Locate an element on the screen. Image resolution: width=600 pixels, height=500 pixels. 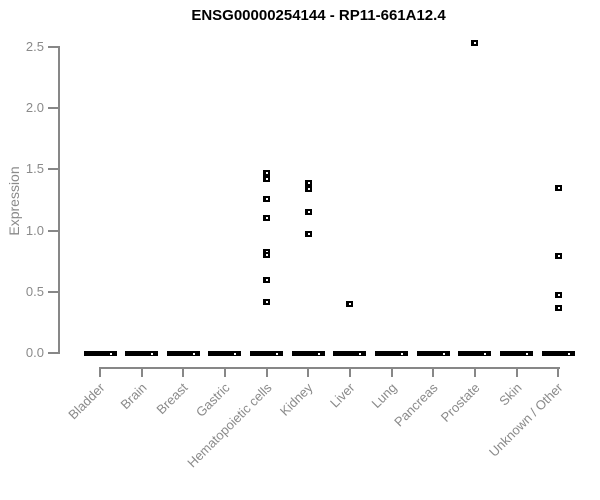
x-axis-category-label: Unknown / Other is located at coordinates (526, 420).